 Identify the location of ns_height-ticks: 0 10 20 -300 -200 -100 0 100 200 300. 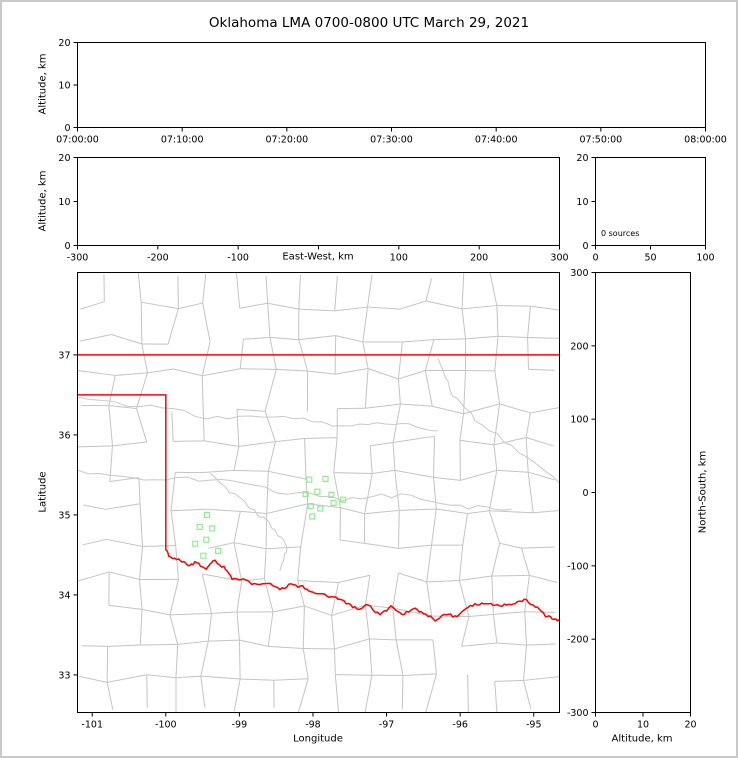
(632, 499).